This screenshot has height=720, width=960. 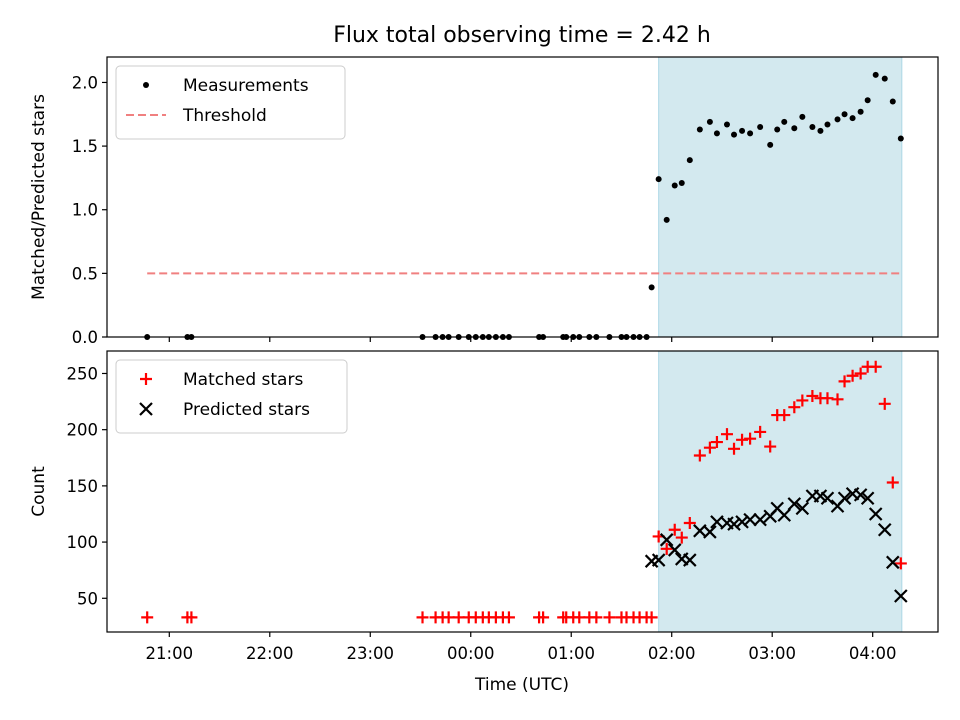 I want to click on y-tick-label: 1.0, so click(x=85, y=210).